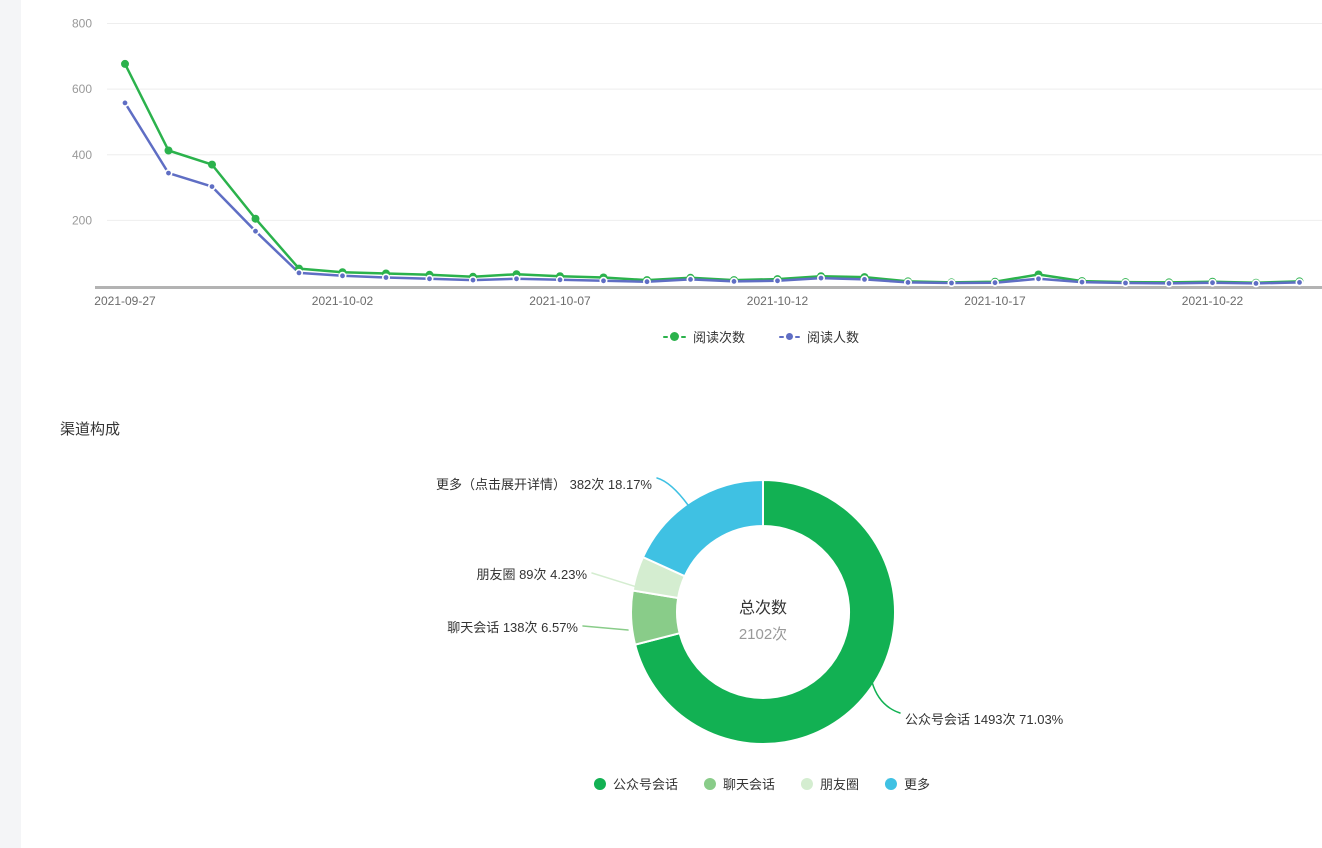 The height and width of the screenshot is (848, 1322). I want to click on legend-item-read-users: 阅读人数, so click(819, 336).